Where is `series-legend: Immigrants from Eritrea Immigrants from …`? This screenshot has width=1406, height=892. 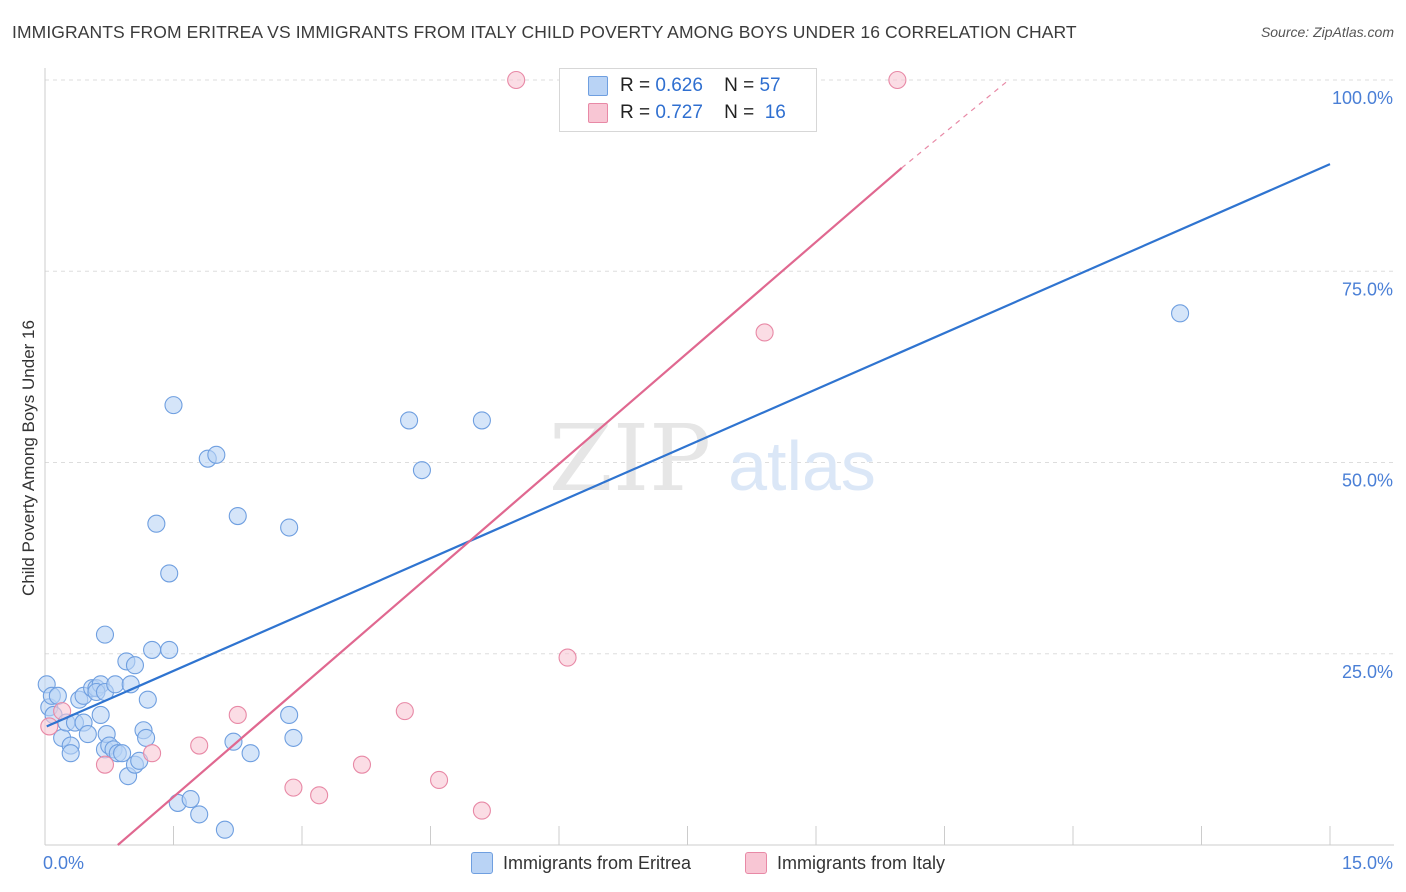
series-legend: Immigrants from Eritrea Immigrants from … is located at coordinates (703, 865).